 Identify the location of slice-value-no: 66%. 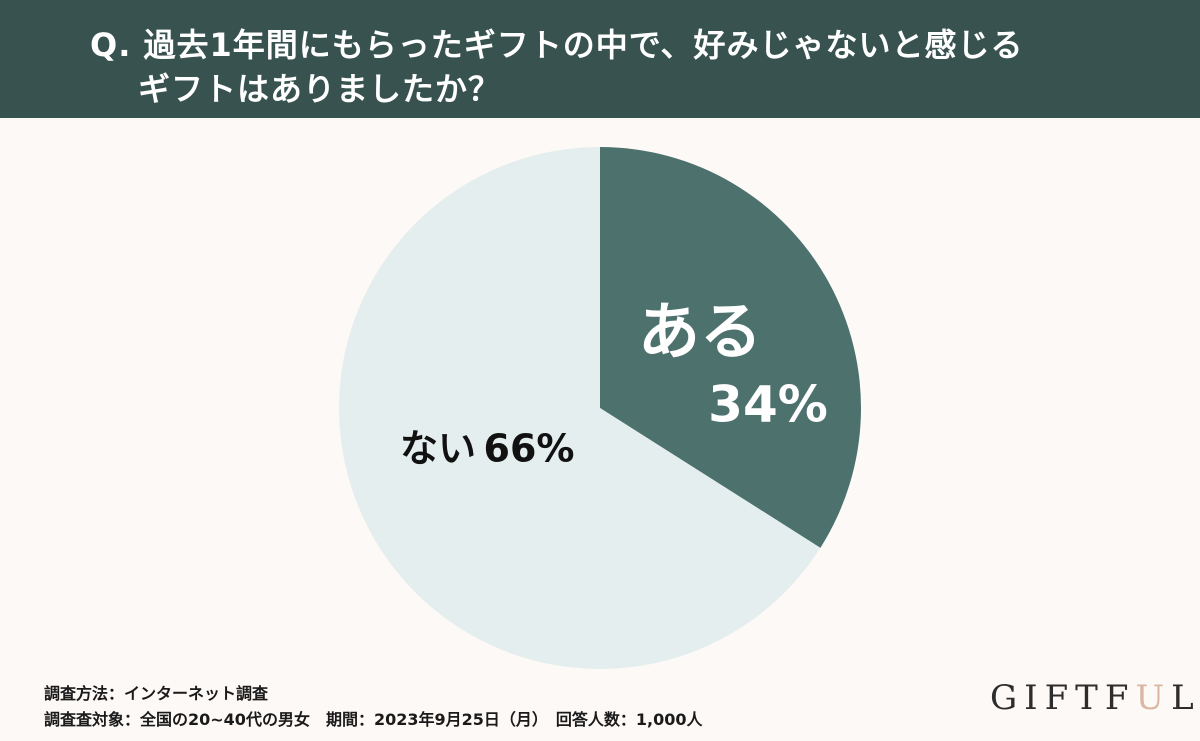
(529, 449).